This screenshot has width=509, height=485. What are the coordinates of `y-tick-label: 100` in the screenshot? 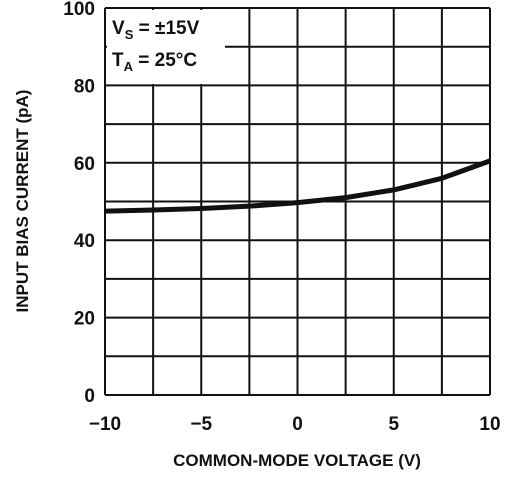 It's located at (79, 10).